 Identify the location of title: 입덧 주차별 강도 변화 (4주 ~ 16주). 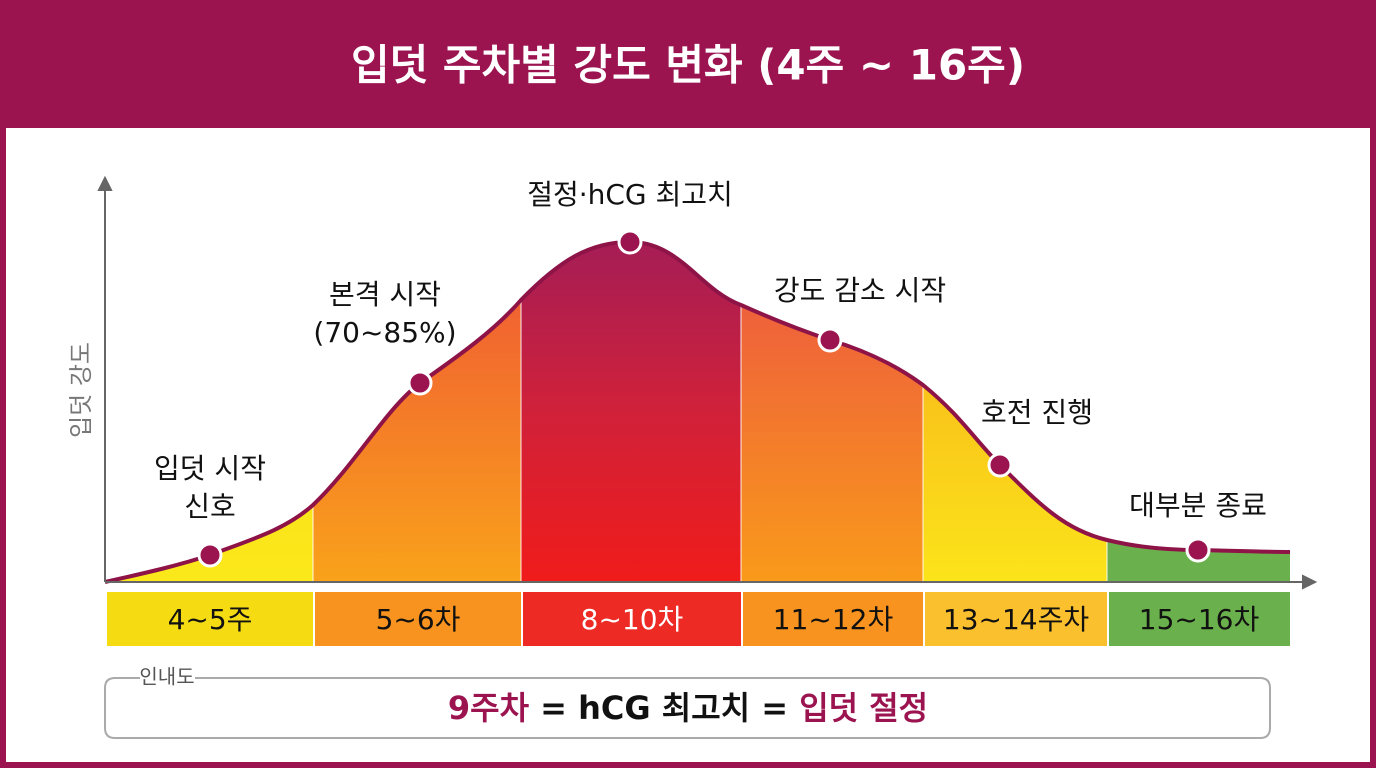
(688, 65).